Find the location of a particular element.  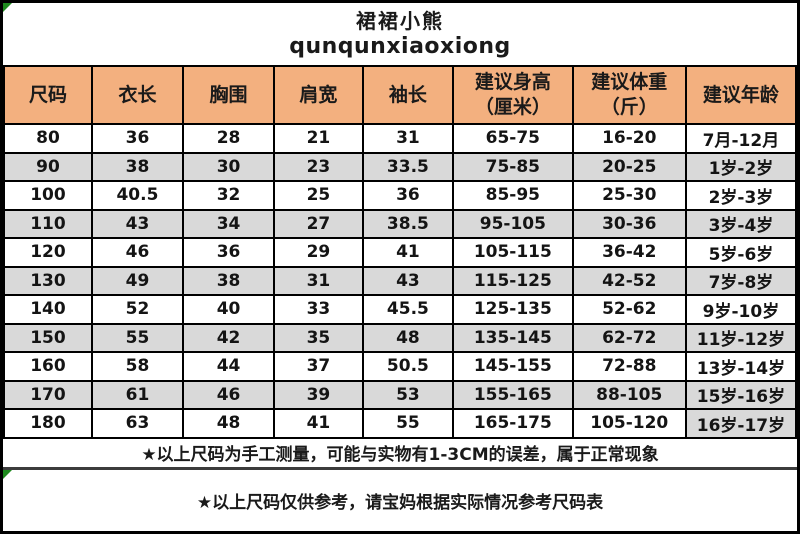

table-cell: 7岁-8岁 is located at coordinates (740, 280).